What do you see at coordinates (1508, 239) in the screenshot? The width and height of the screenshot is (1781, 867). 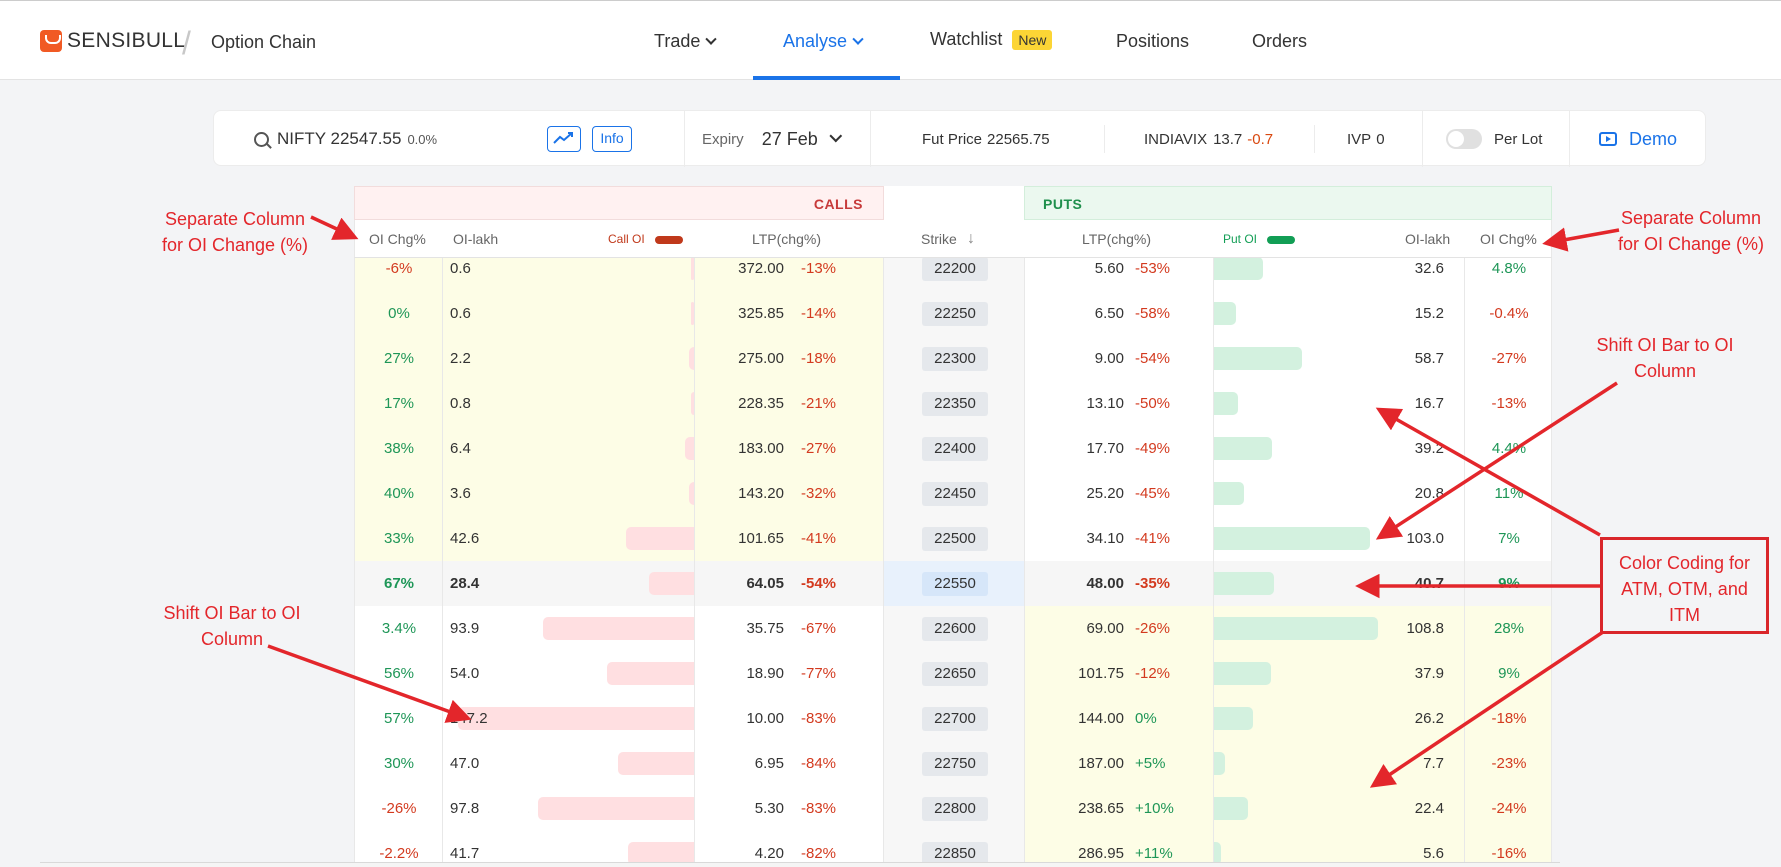 I see `header-put-oi-chg: OI Chg%` at bounding box center [1508, 239].